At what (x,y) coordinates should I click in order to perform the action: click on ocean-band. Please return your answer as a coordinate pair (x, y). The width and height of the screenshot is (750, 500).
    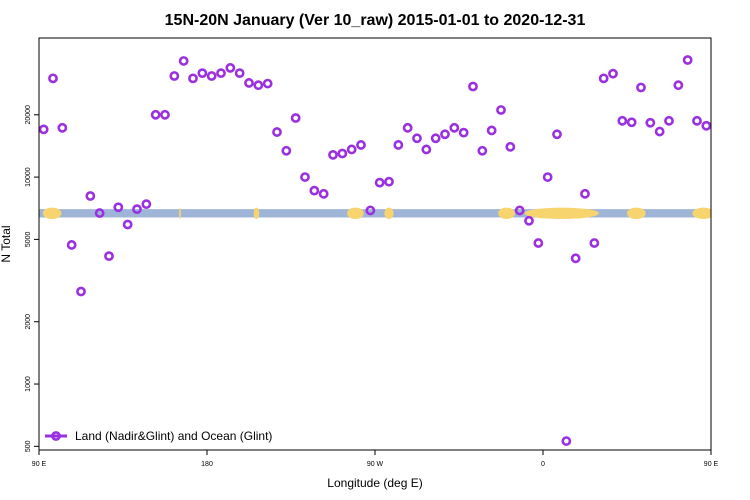
    Looking at the image, I should click on (375, 213).